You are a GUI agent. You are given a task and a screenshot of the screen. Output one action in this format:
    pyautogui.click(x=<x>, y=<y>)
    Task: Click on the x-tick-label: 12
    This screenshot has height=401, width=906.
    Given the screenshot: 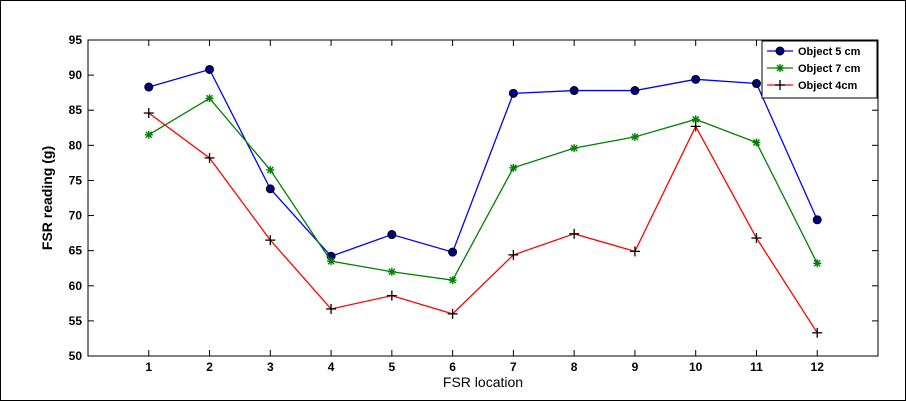 What is the action you would take?
    pyautogui.click(x=818, y=367)
    